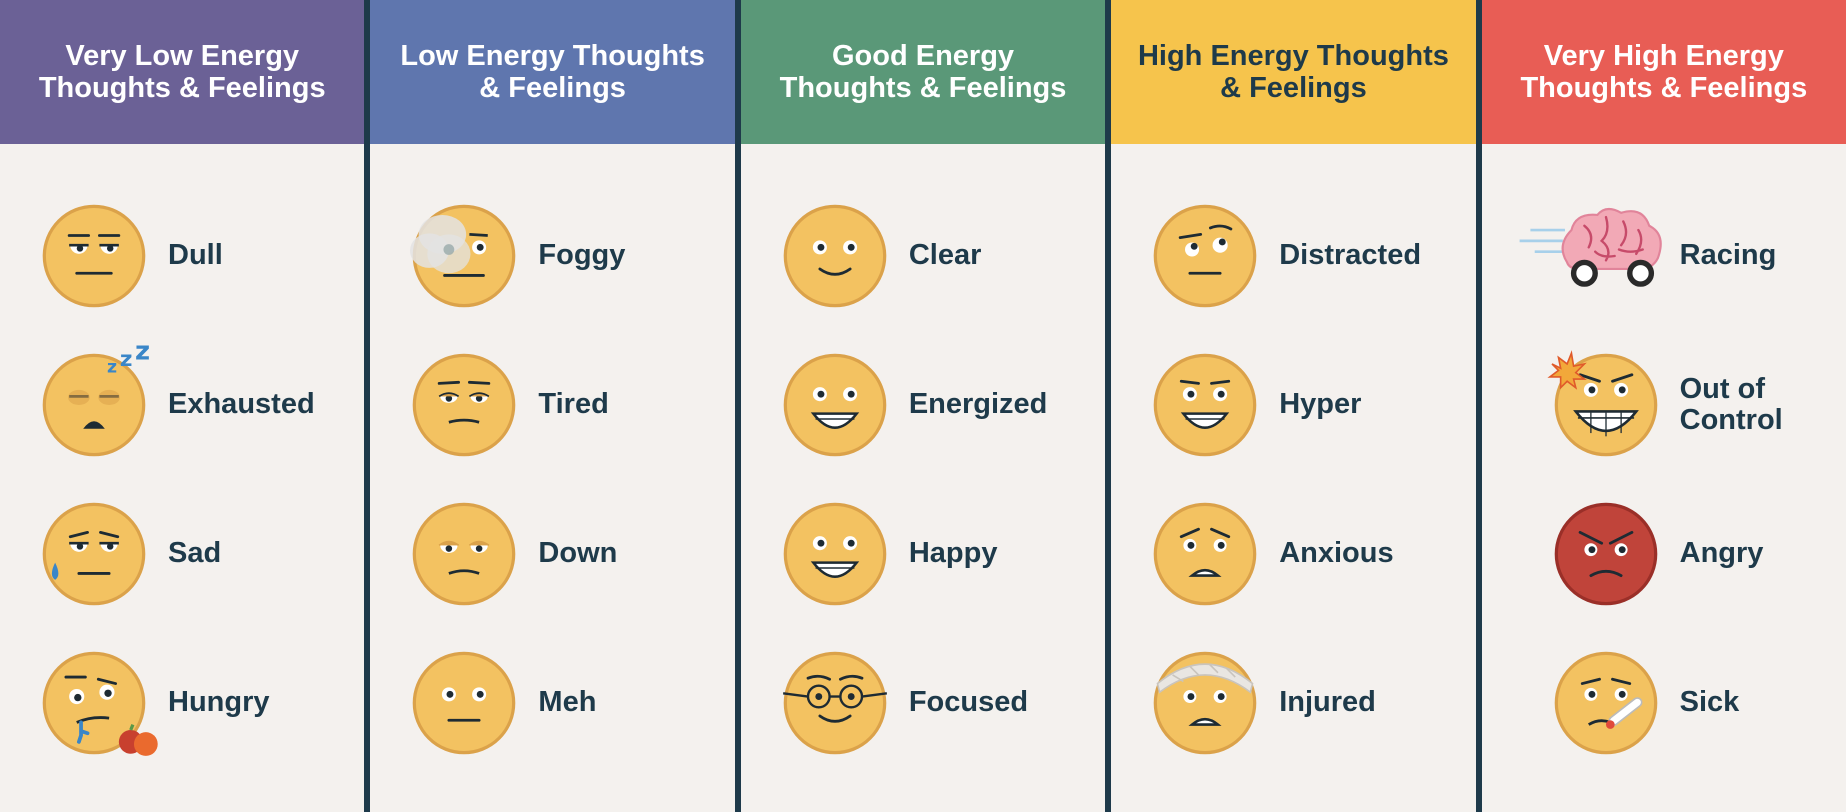 The image size is (1846, 812). Describe the element at coordinates (835, 554) in the screenshot. I see `happy-smile-face-icon` at that location.